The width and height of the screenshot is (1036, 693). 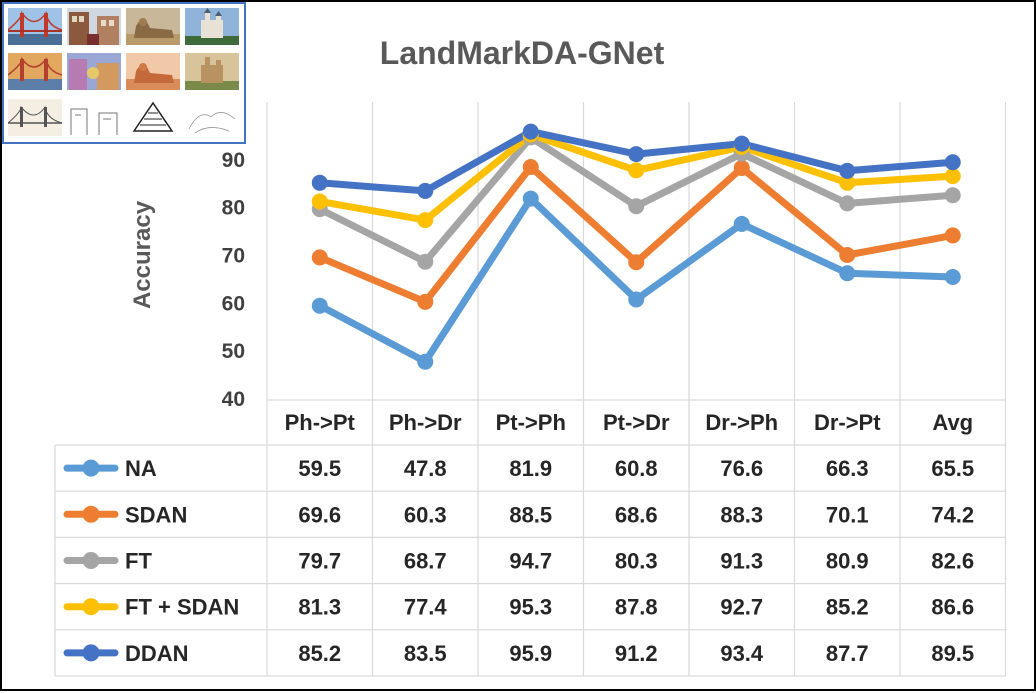 What do you see at coordinates (233, 351) in the screenshot?
I see `y-tick-label: 50` at bounding box center [233, 351].